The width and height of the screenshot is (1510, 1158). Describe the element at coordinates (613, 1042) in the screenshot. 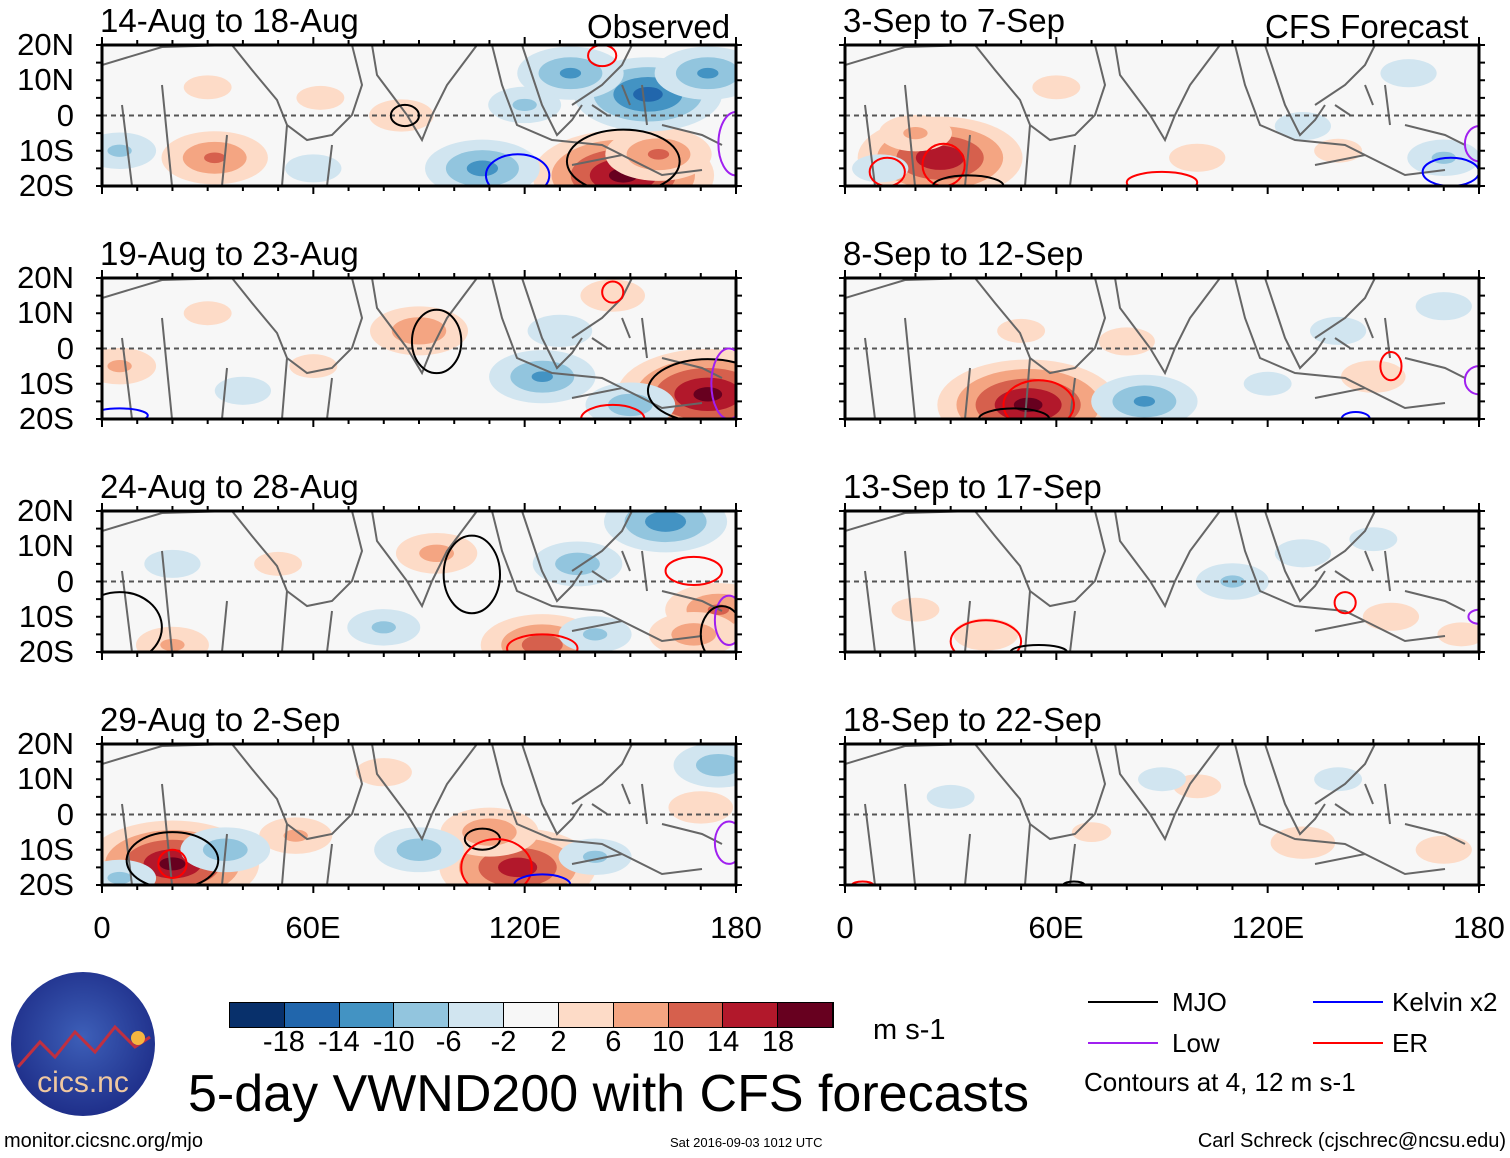

I see `colorbar-label: 6` at that location.